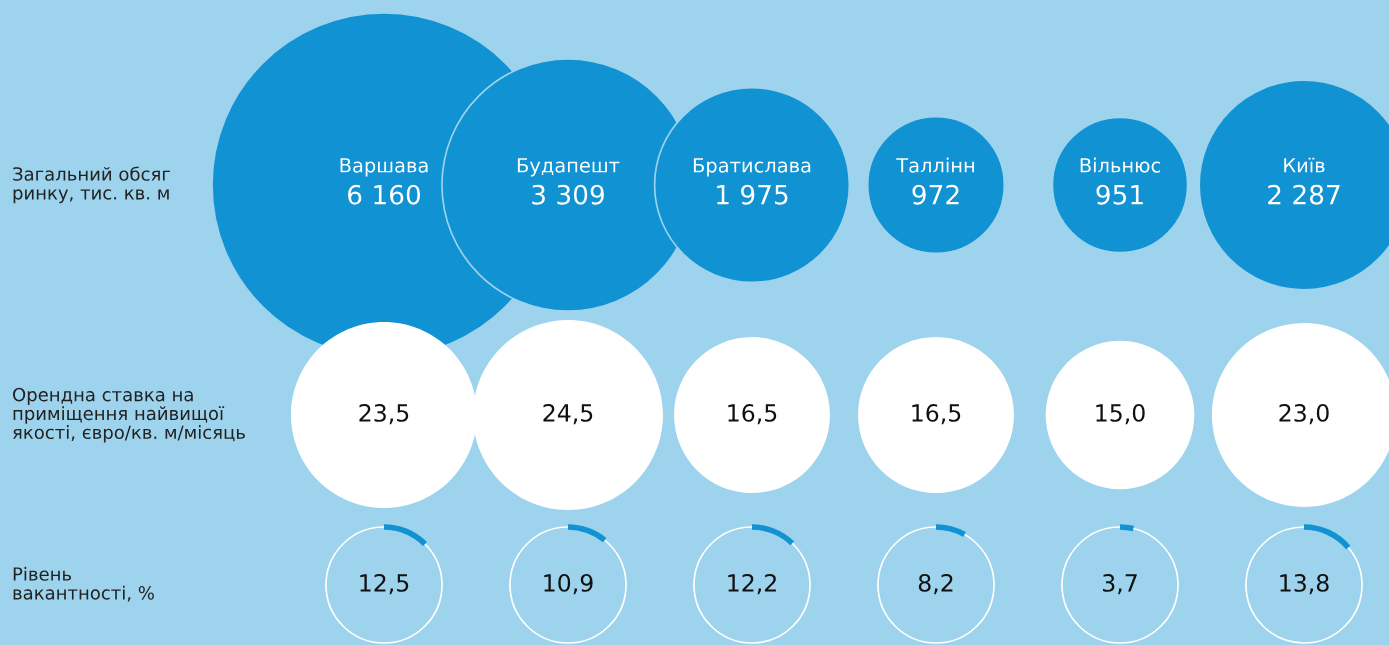 This screenshot has height=645, width=1389. What do you see at coordinates (91, 185) in the screenshot?
I see `text: Загальний обсяг ринку, тис. кв. м` at bounding box center [91, 185].